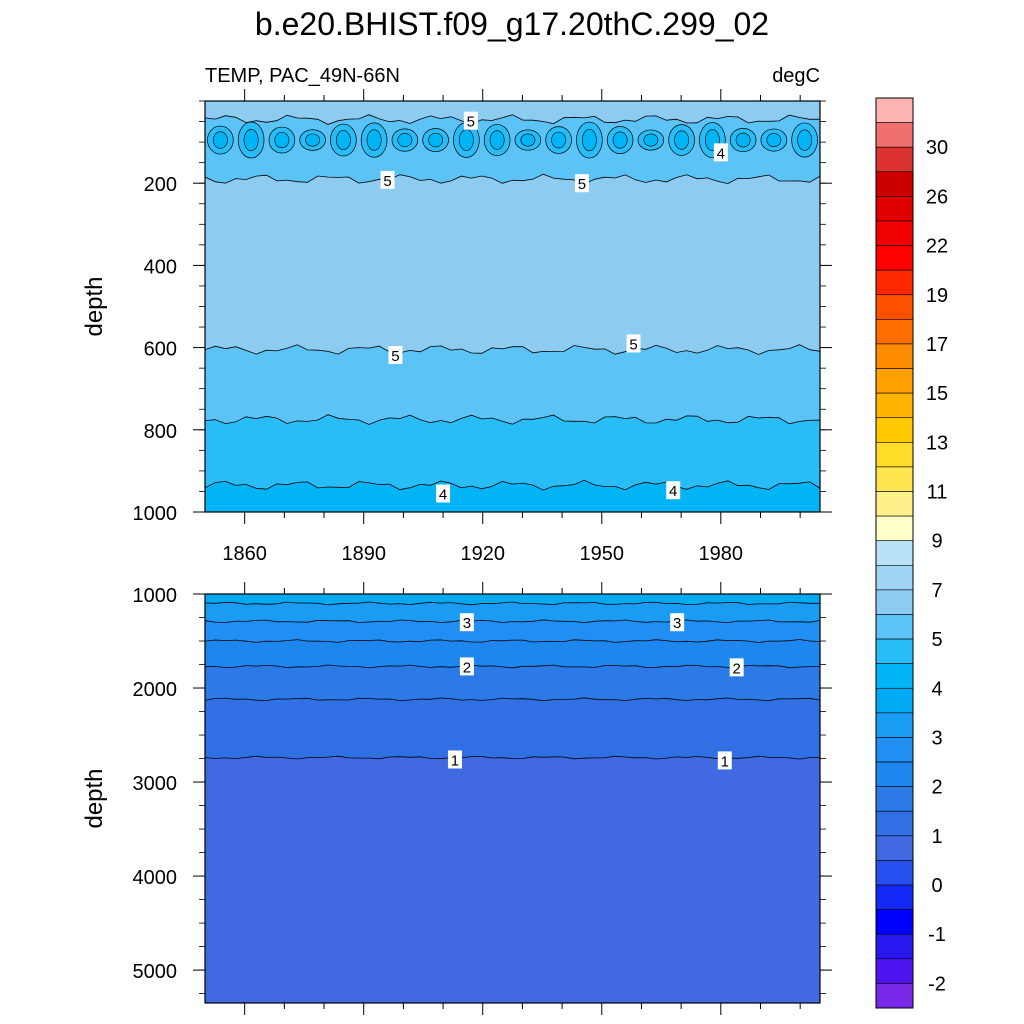 This screenshot has width=1024, height=1024. I want to click on contour-label: 4, so click(720, 152).